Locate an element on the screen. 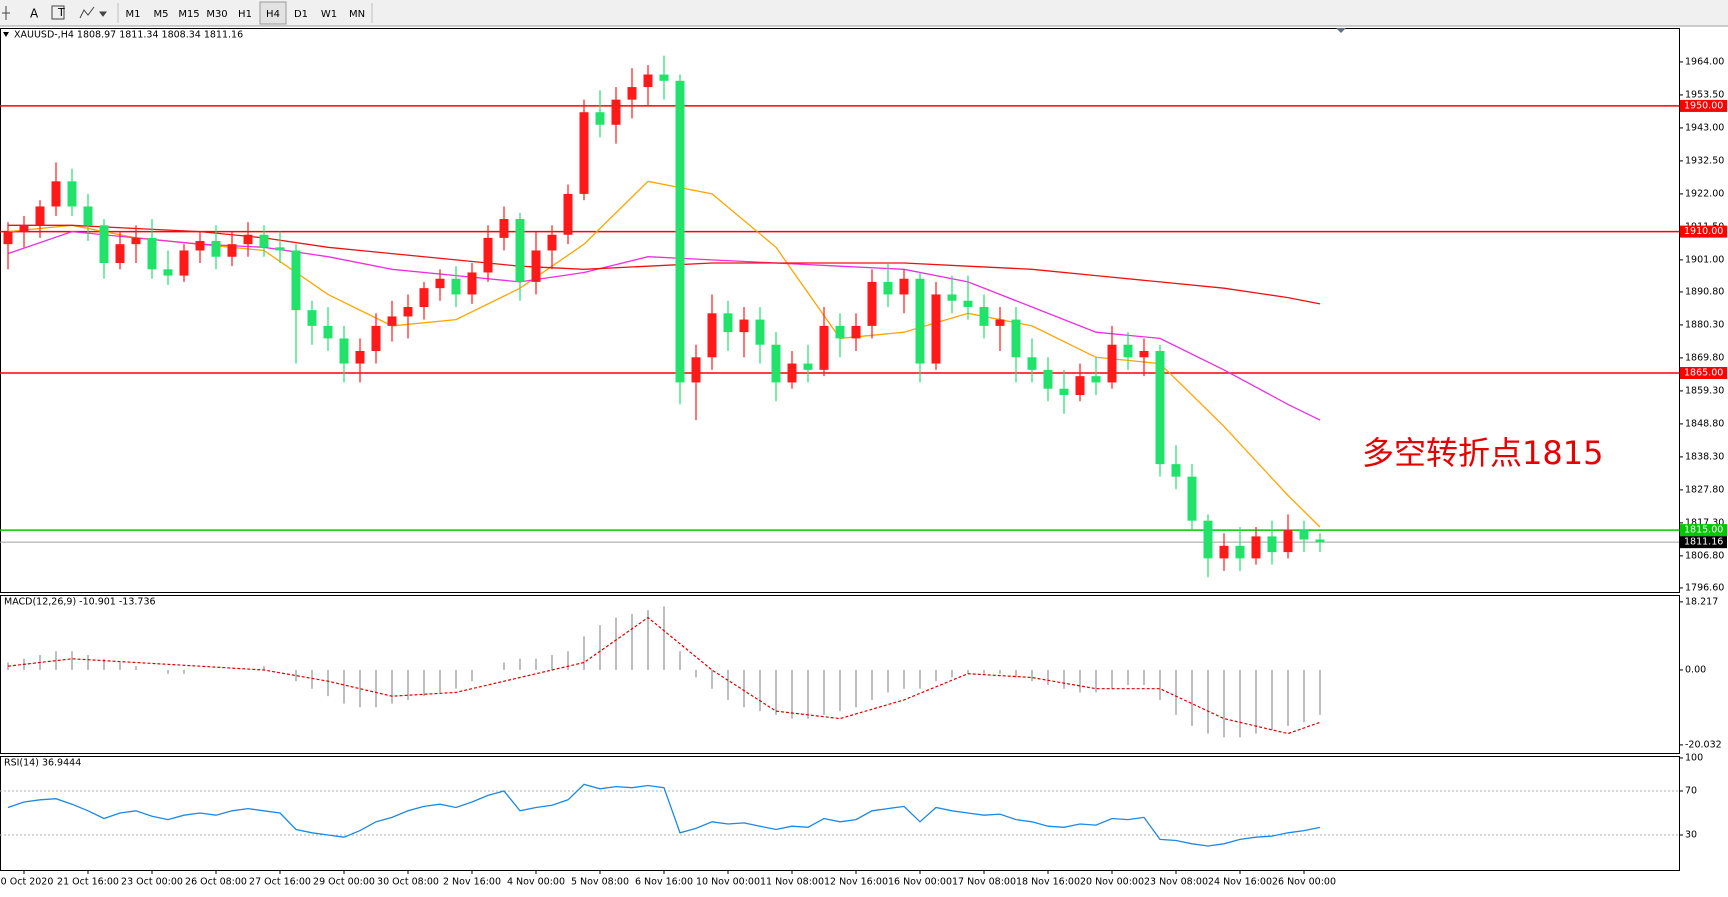  y-tick-label: 1806.80 is located at coordinates (1704, 555).